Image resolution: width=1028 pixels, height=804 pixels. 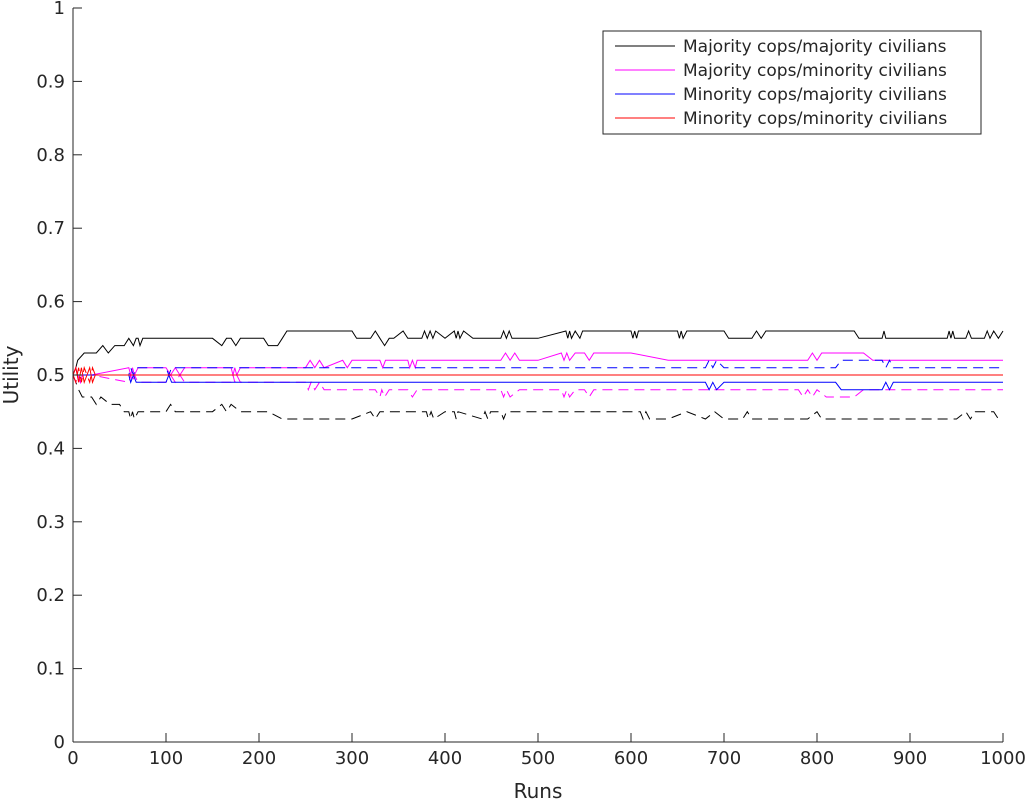 I want to click on legend-box, so click(x=792, y=82).